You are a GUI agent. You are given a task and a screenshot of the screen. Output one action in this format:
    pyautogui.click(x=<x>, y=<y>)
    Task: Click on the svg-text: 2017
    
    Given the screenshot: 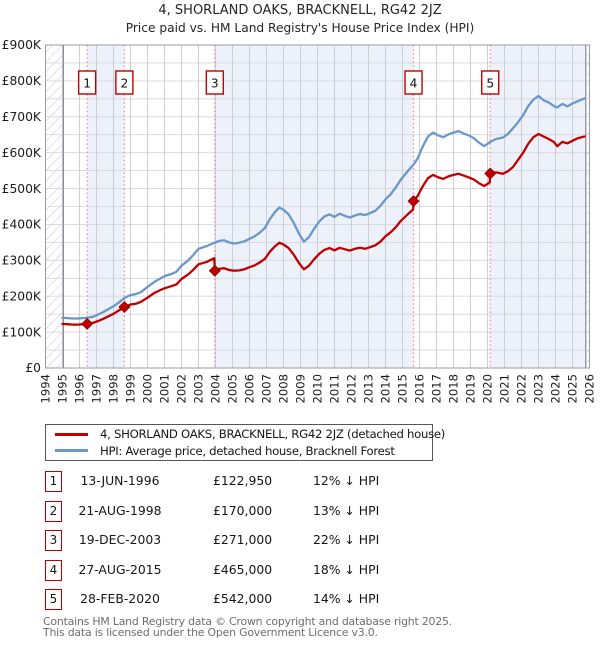 What is the action you would take?
    pyautogui.click(x=437, y=389)
    